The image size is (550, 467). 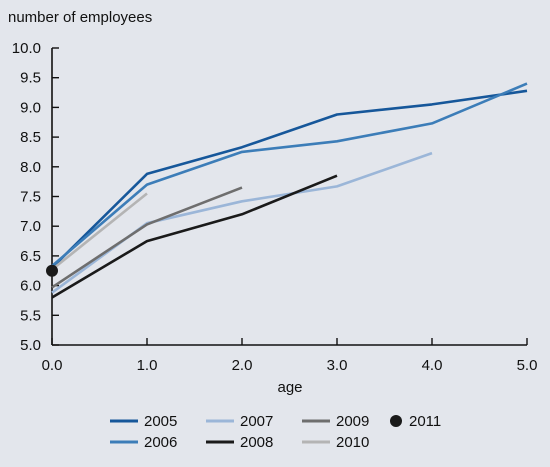 I want to click on series-2008-line, so click(x=194, y=236).